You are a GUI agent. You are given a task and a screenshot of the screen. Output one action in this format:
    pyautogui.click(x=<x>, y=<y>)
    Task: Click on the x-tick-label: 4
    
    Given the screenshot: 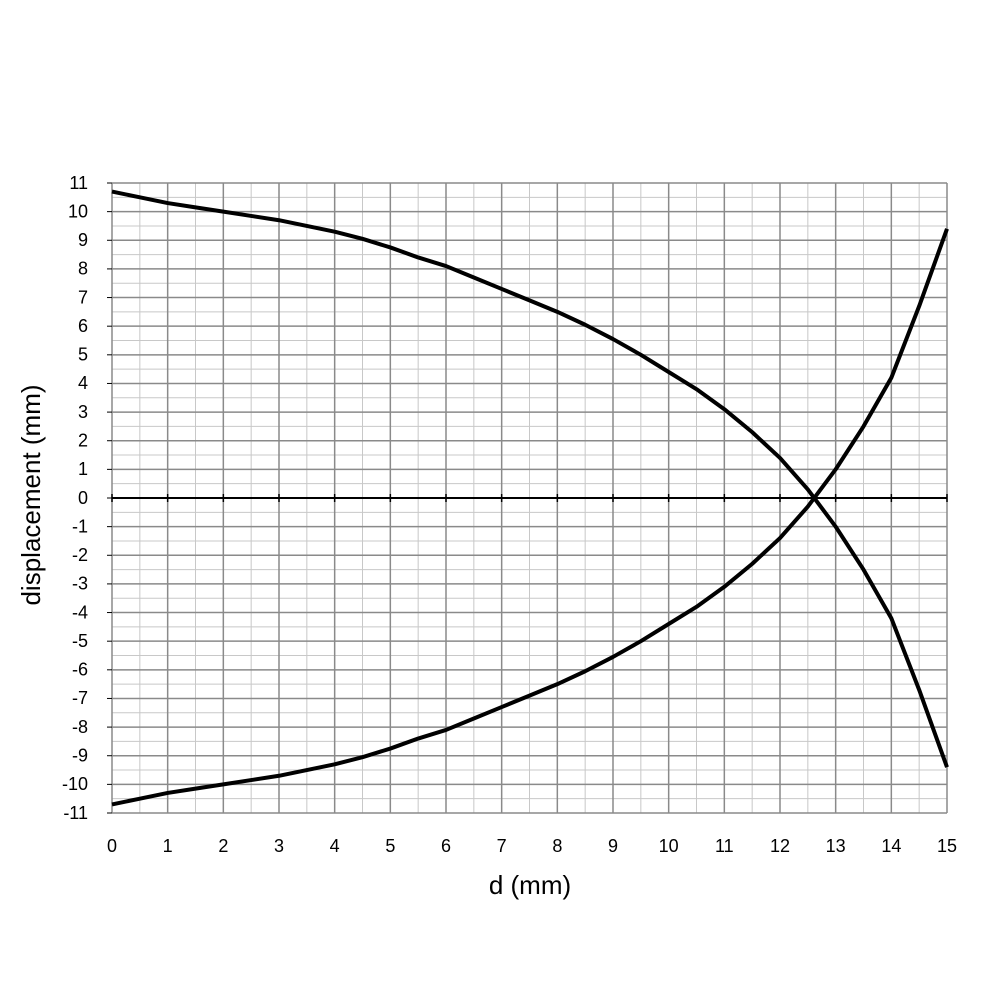 What is the action you would take?
    pyautogui.click(x=335, y=846)
    